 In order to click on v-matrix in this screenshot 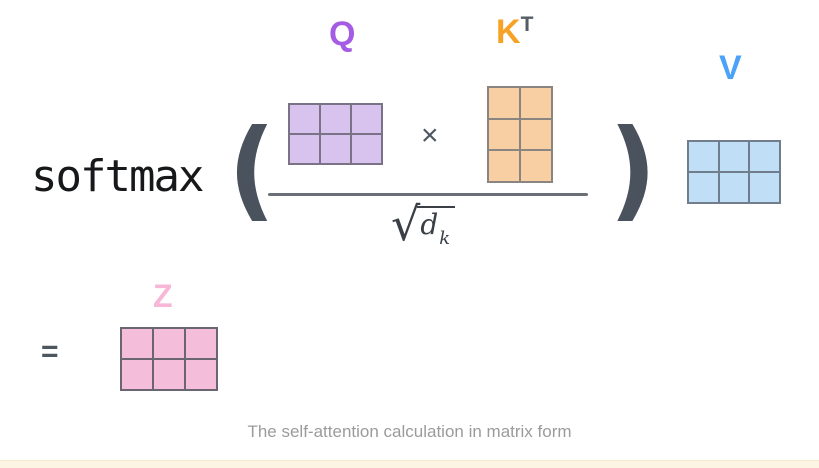, I will do `click(734, 172)`.